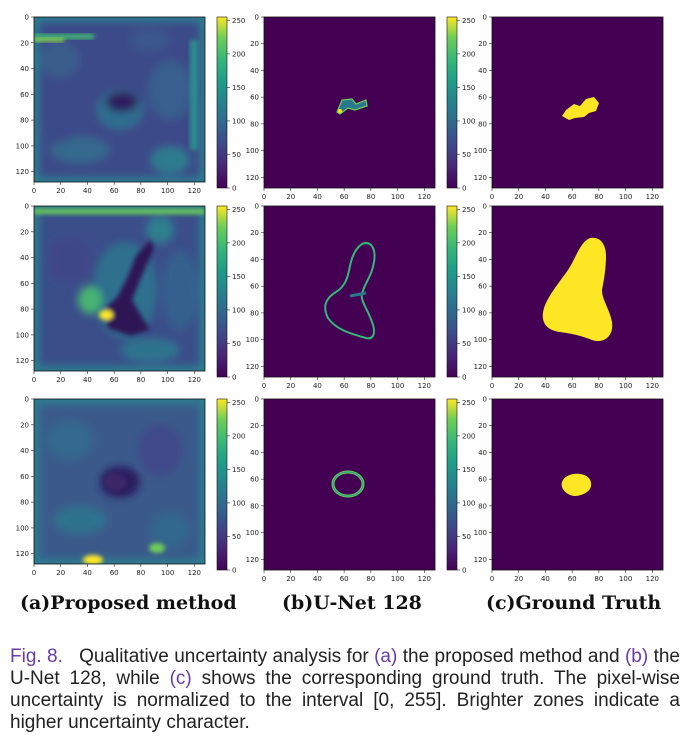  I want to click on caption-text-2: the proposed method and, so click(511, 656).